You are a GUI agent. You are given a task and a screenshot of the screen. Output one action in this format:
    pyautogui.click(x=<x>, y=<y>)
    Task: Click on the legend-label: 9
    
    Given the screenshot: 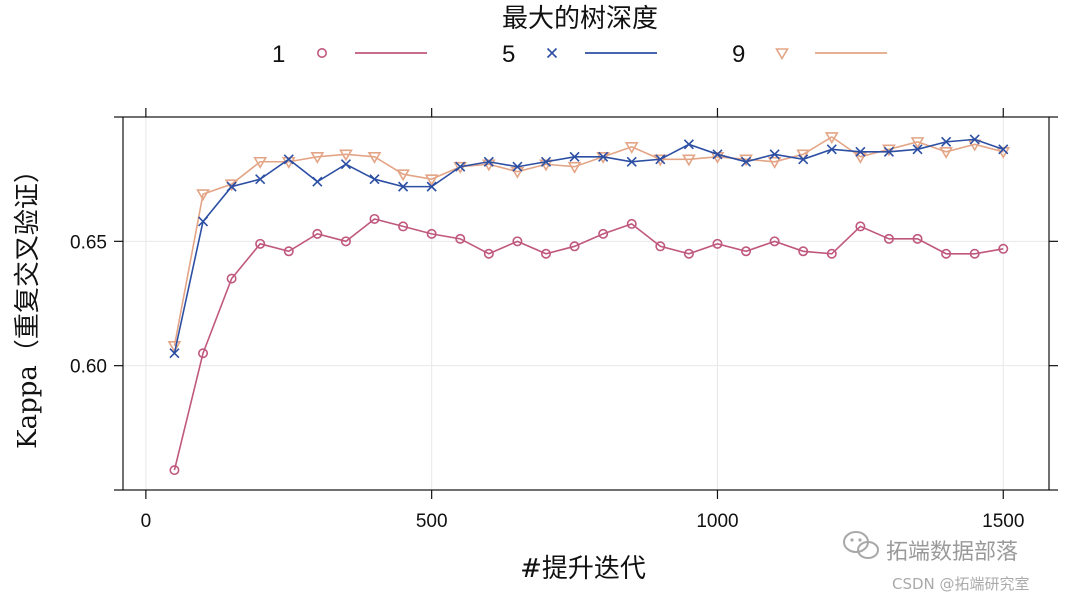 What is the action you would take?
    pyautogui.click(x=738, y=54)
    